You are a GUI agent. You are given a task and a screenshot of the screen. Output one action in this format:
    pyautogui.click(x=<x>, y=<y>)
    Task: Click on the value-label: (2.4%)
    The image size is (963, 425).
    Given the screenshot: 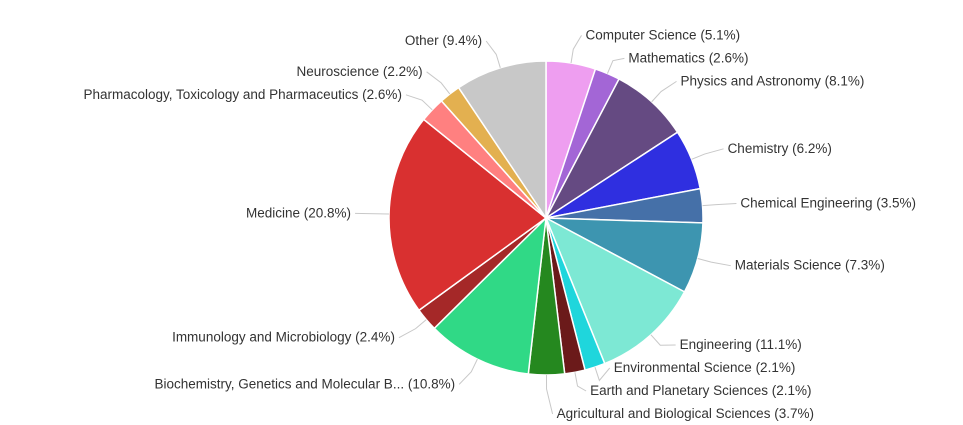 What is the action you would take?
    pyautogui.click(x=375, y=336)
    